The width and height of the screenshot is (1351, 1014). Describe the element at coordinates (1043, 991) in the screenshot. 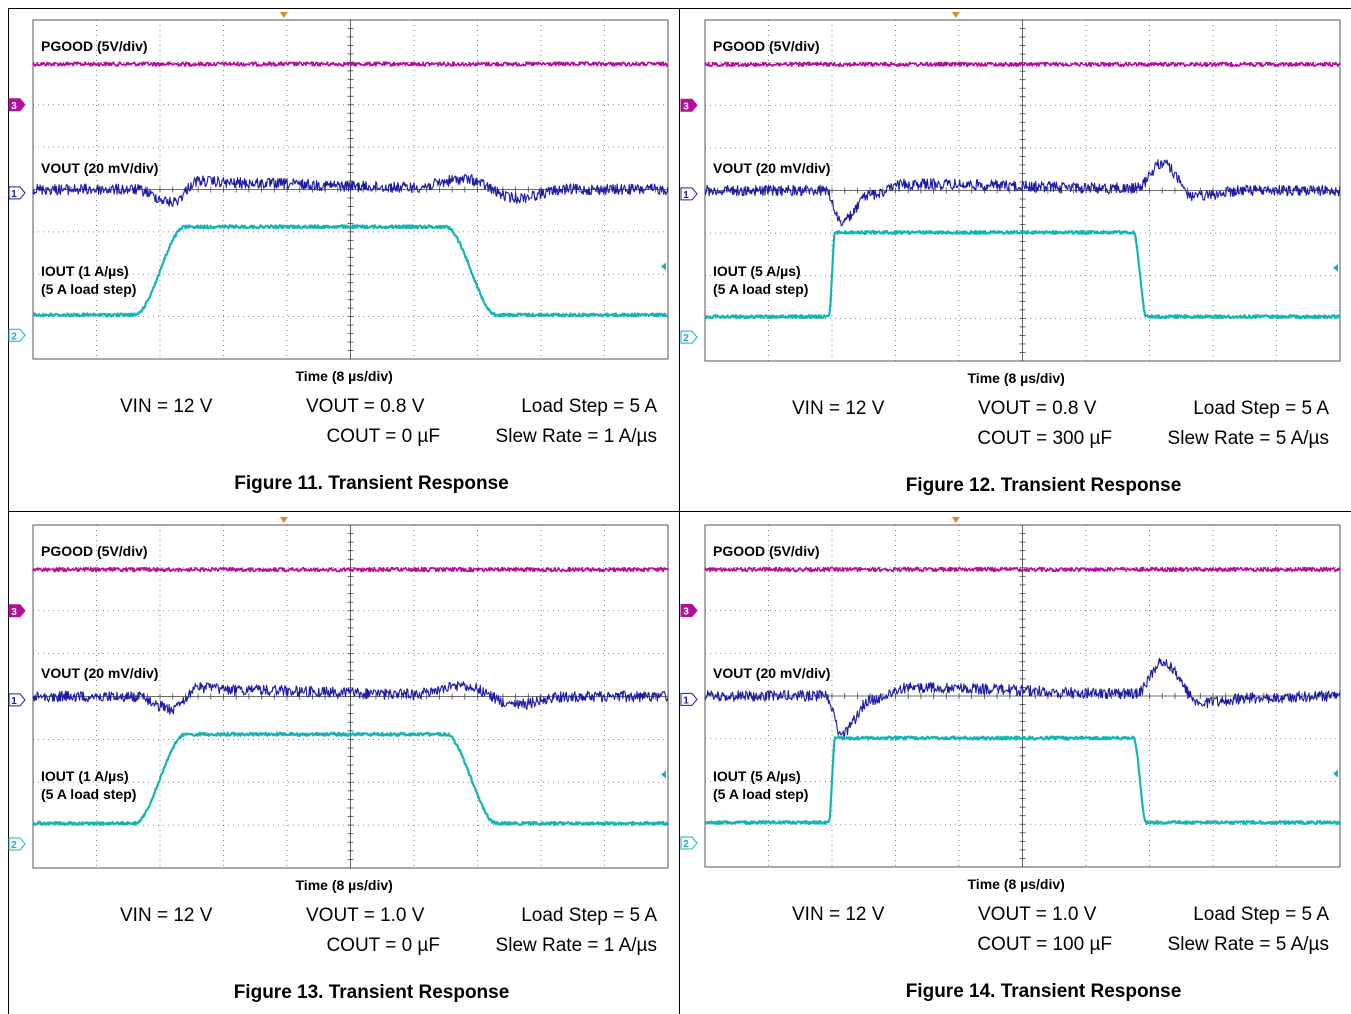

I see `figure-caption: Figure 14. Transient Response` at that location.